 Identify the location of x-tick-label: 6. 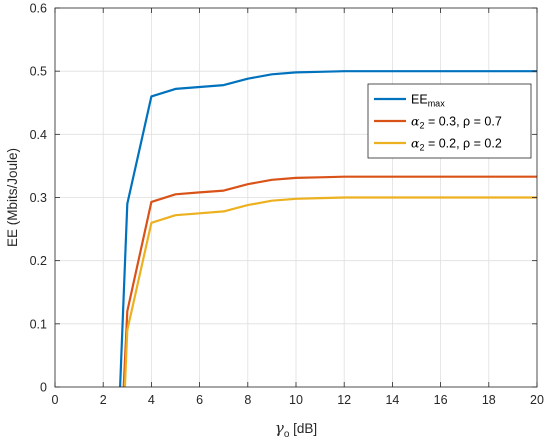
(199, 400).